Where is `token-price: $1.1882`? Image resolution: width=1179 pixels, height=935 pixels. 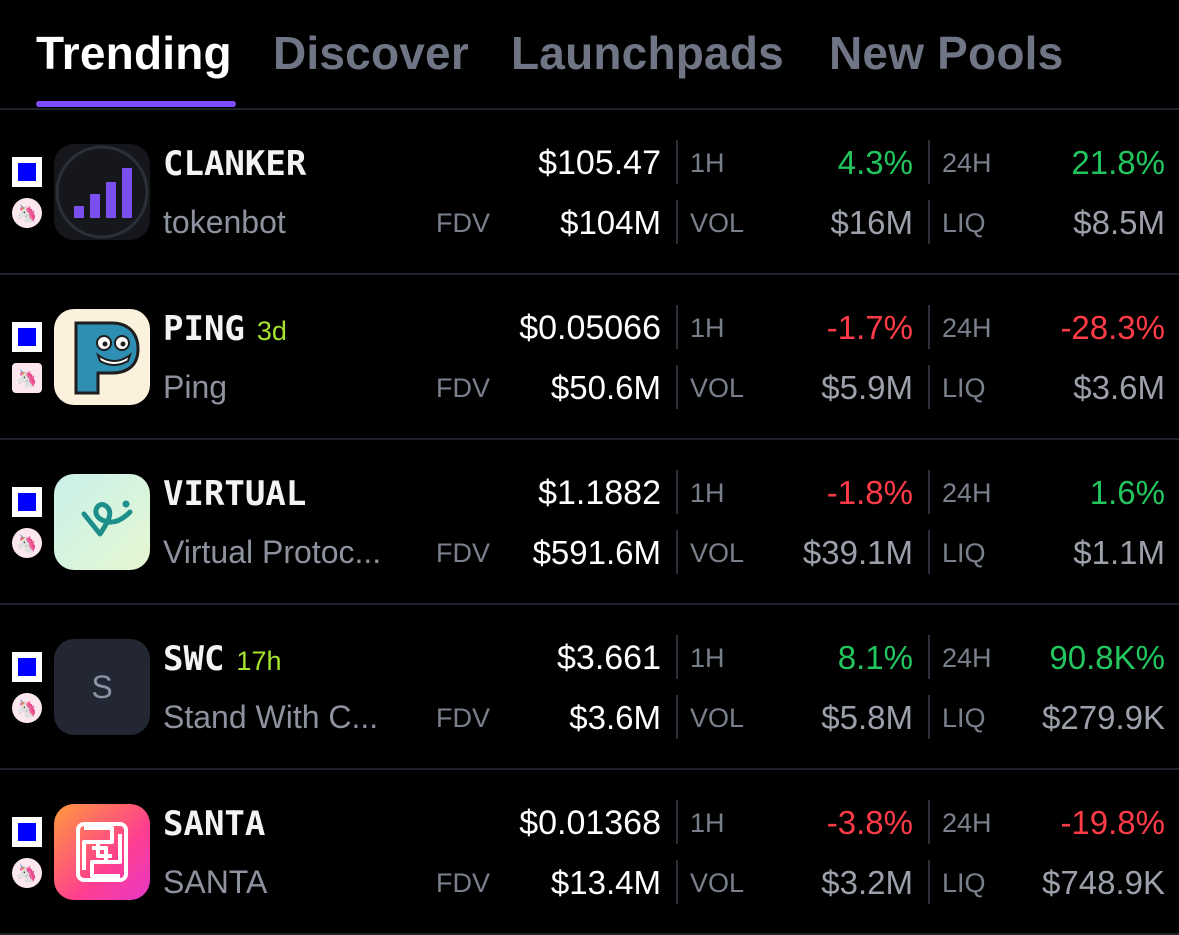
token-price: $1.1882 is located at coordinates (599, 493).